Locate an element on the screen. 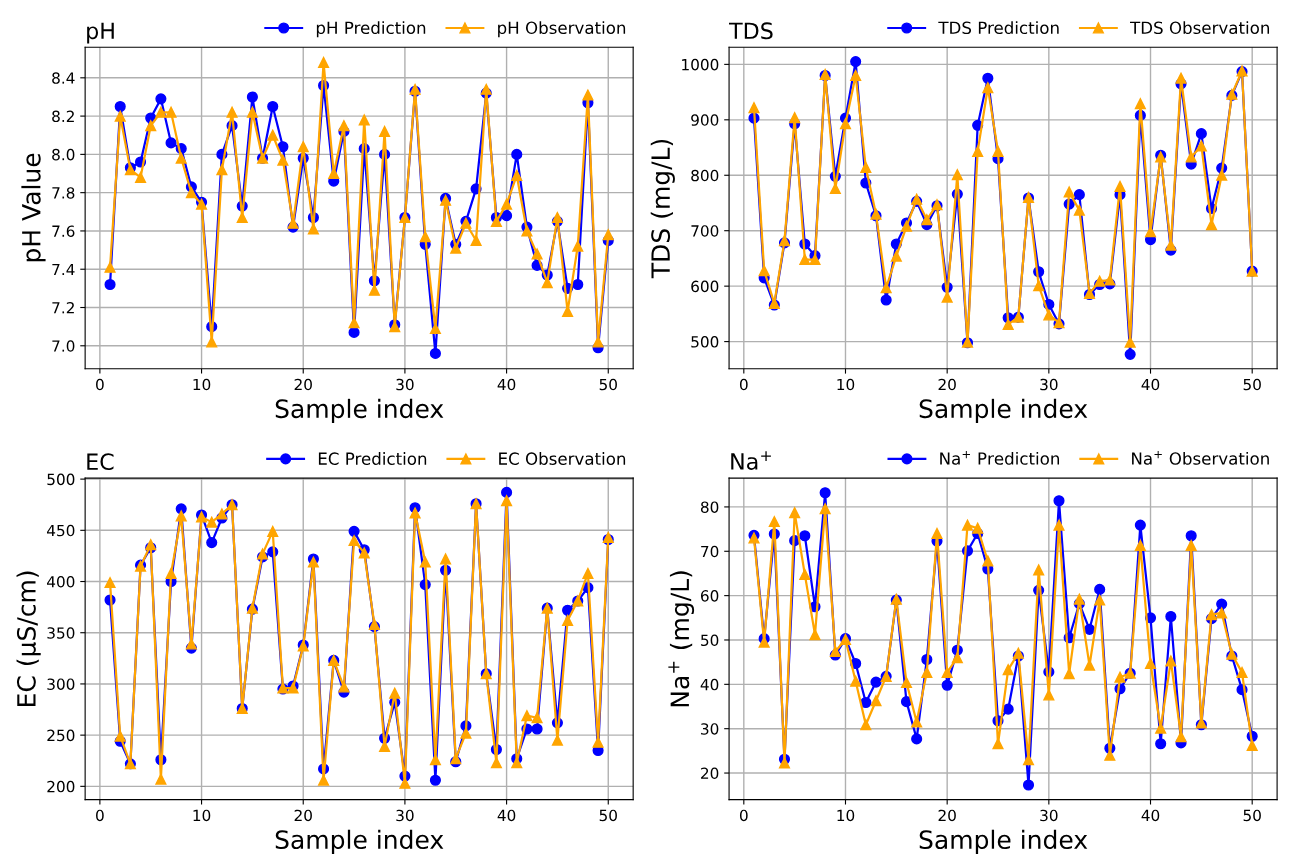 This screenshot has height=858, width=1290. y-tick-label: 900 is located at coordinates (705, 120).